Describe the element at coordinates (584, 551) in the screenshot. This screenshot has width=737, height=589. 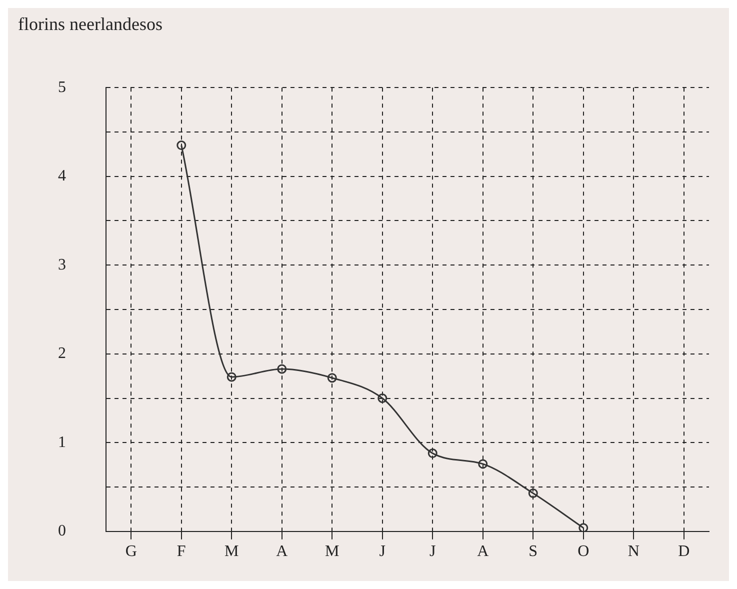
I see `x-tick-label: O` at that location.